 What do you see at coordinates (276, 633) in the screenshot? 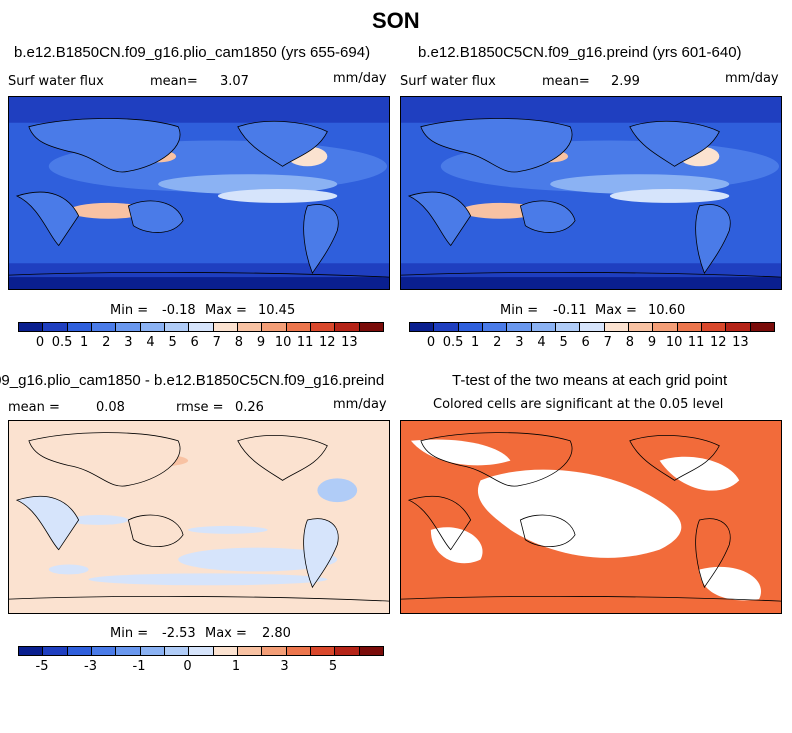
I see `max-value-bottom-left: 2.80` at bounding box center [276, 633].